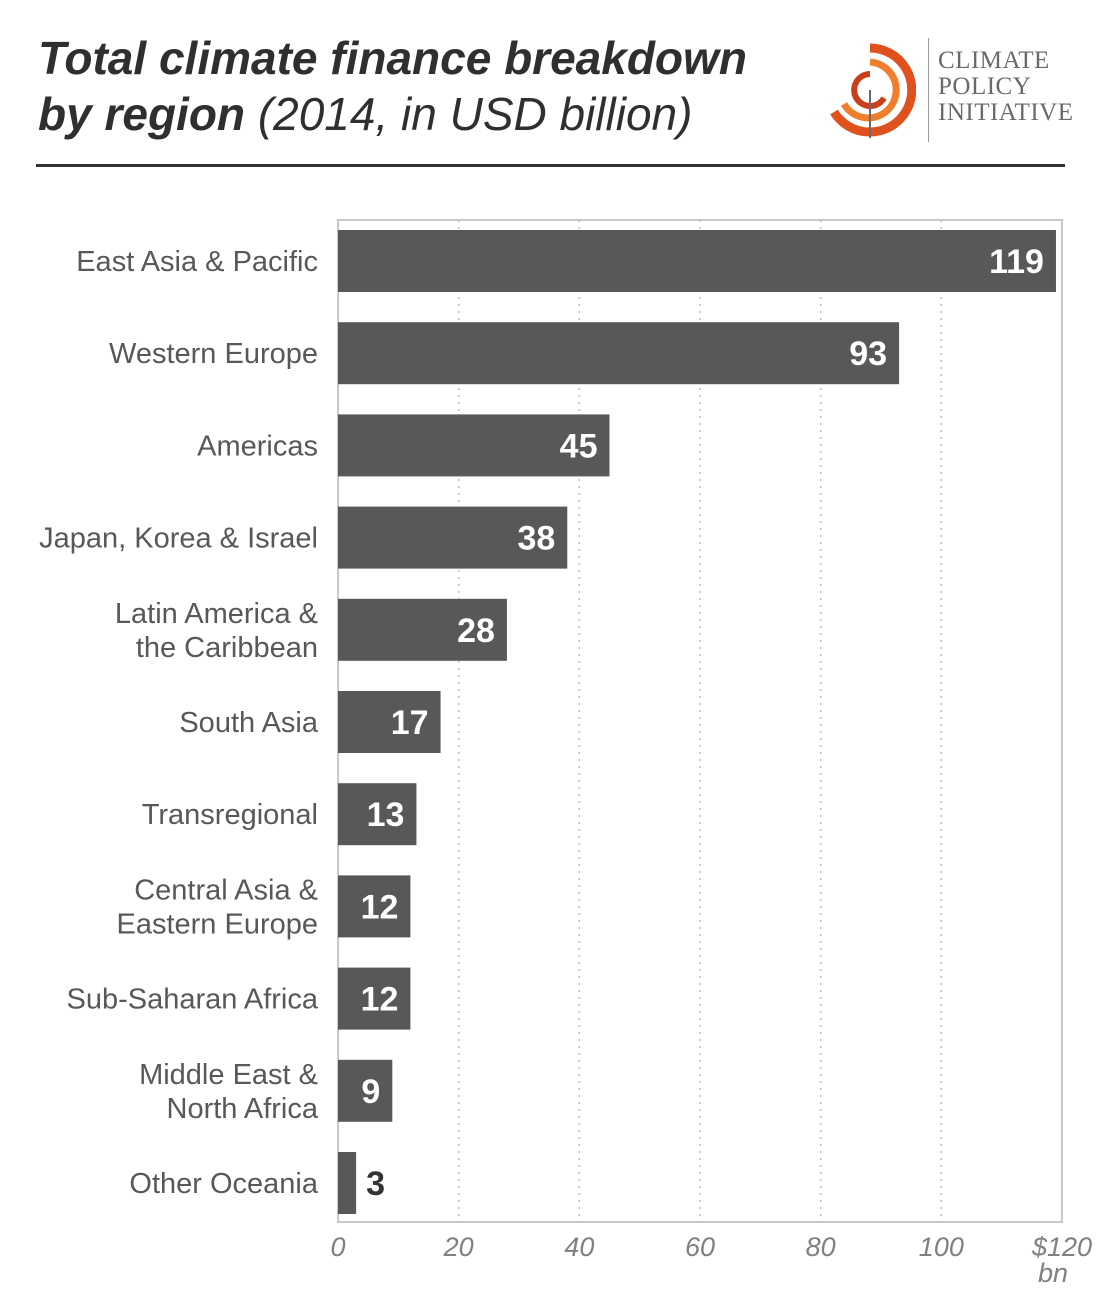  What do you see at coordinates (380, 1000) in the screenshot?
I see `value-label-8: 12` at bounding box center [380, 1000].